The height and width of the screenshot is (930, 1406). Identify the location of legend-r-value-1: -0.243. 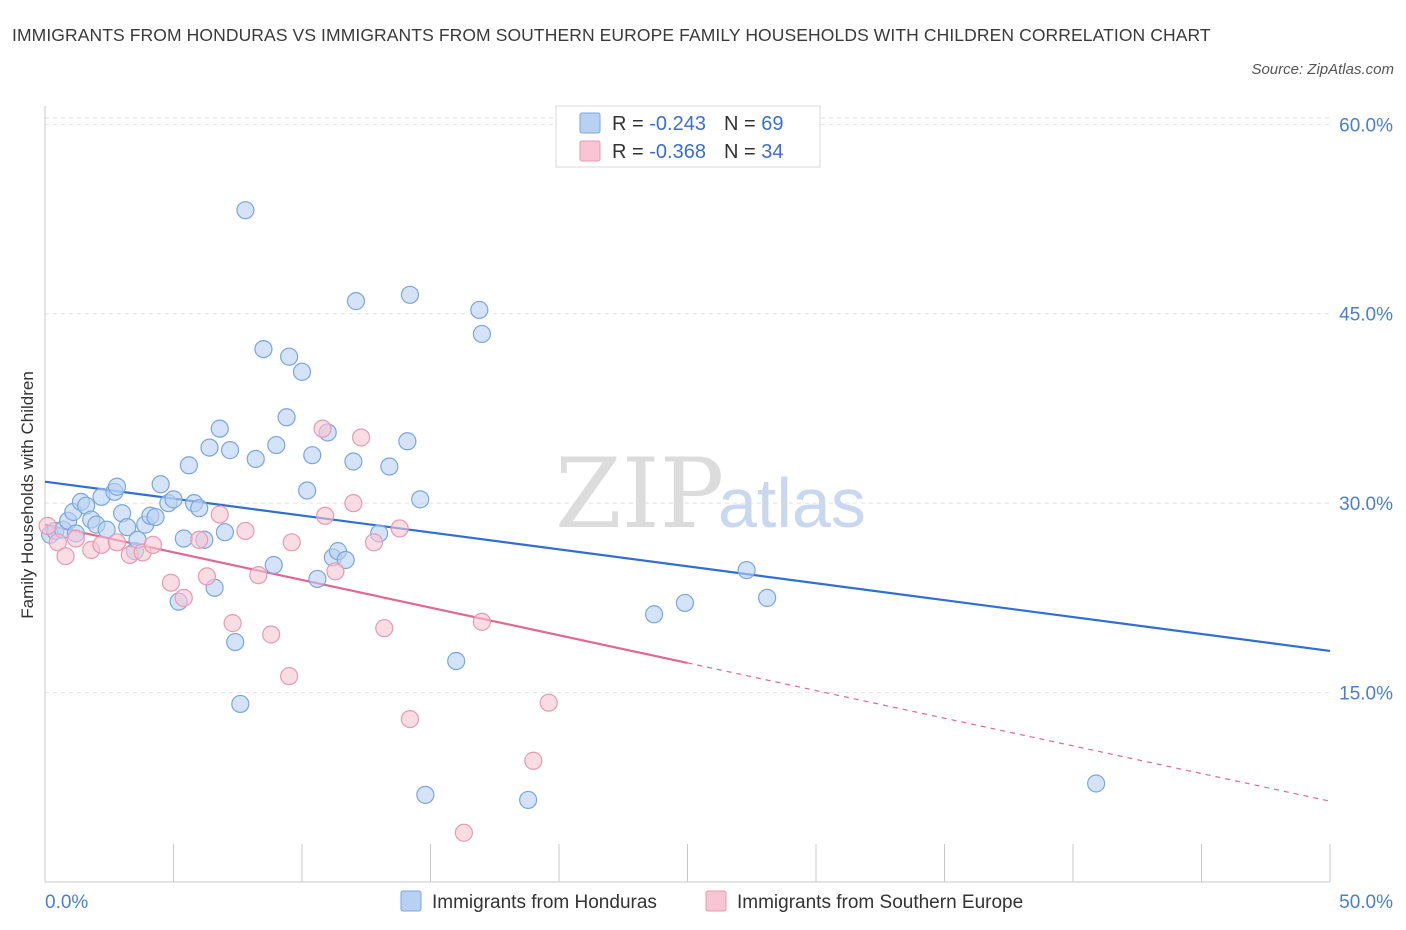
(677, 124).